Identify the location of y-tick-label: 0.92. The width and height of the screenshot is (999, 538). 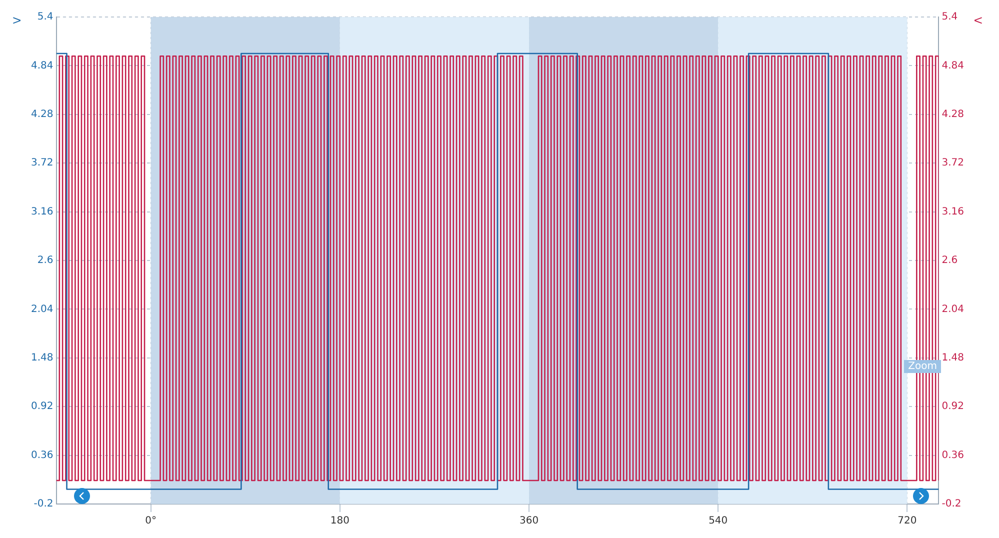
(42, 406).